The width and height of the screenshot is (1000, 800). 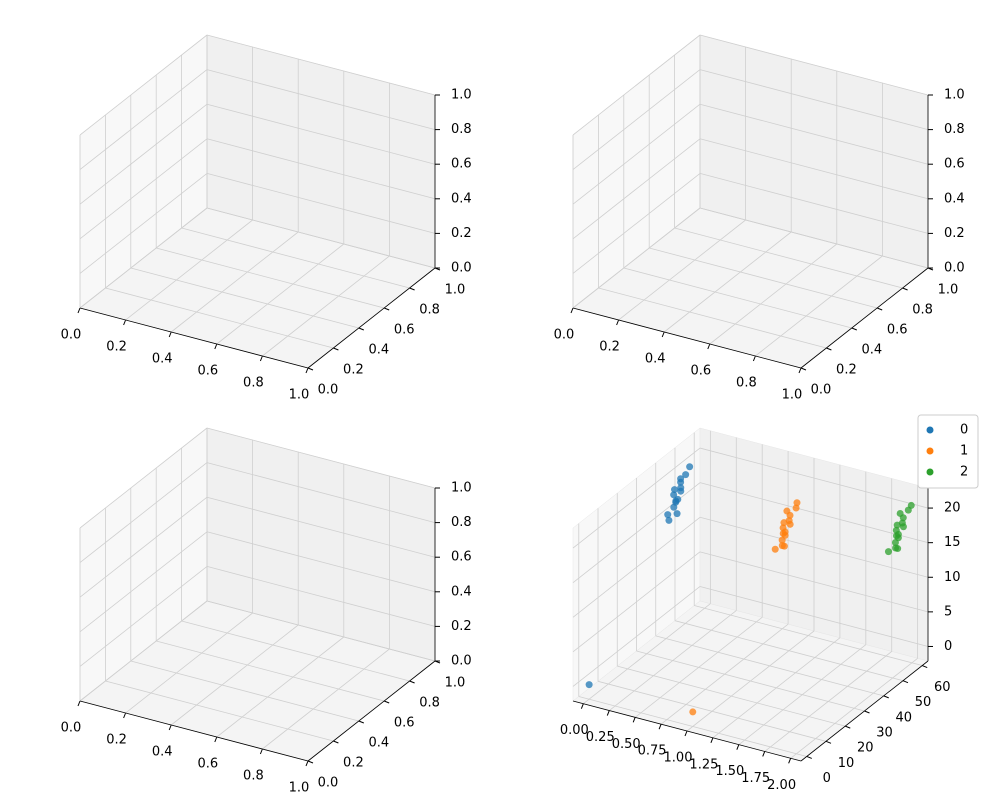 What do you see at coordinates (678, 758) in the screenshot?
I see `x-tick-label: 1.00` at bounding box center [678, 758].